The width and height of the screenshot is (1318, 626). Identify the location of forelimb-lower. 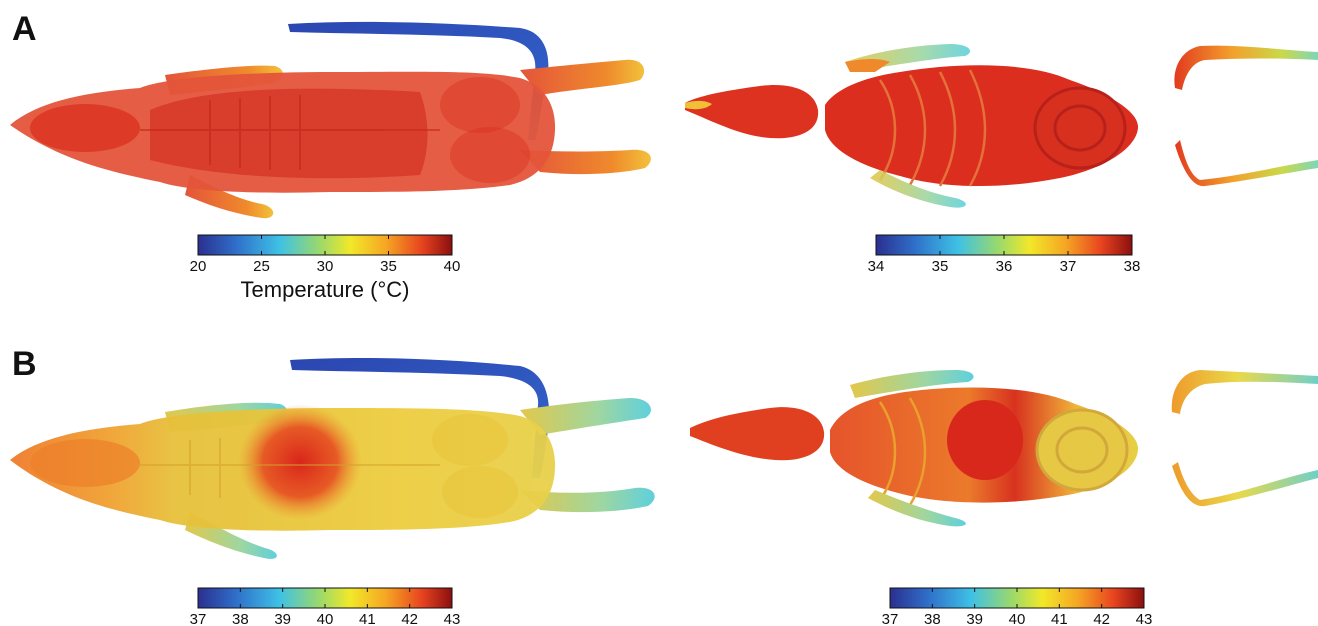
(918, 189).